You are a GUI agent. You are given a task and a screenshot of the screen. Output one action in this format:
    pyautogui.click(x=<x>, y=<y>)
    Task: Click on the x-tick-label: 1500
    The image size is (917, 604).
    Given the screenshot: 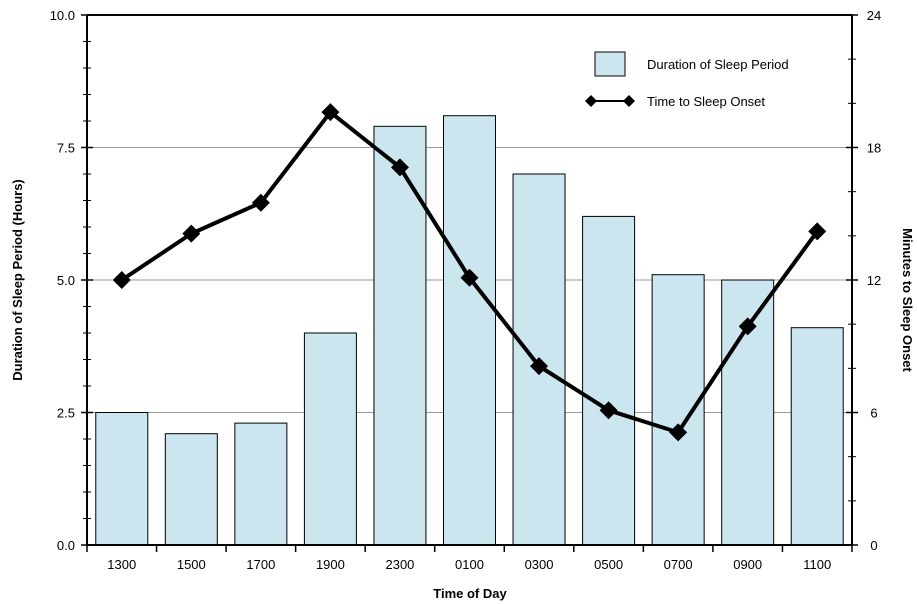 What is the action you would take?
    pyautogui.click(x=191, y=564)
    